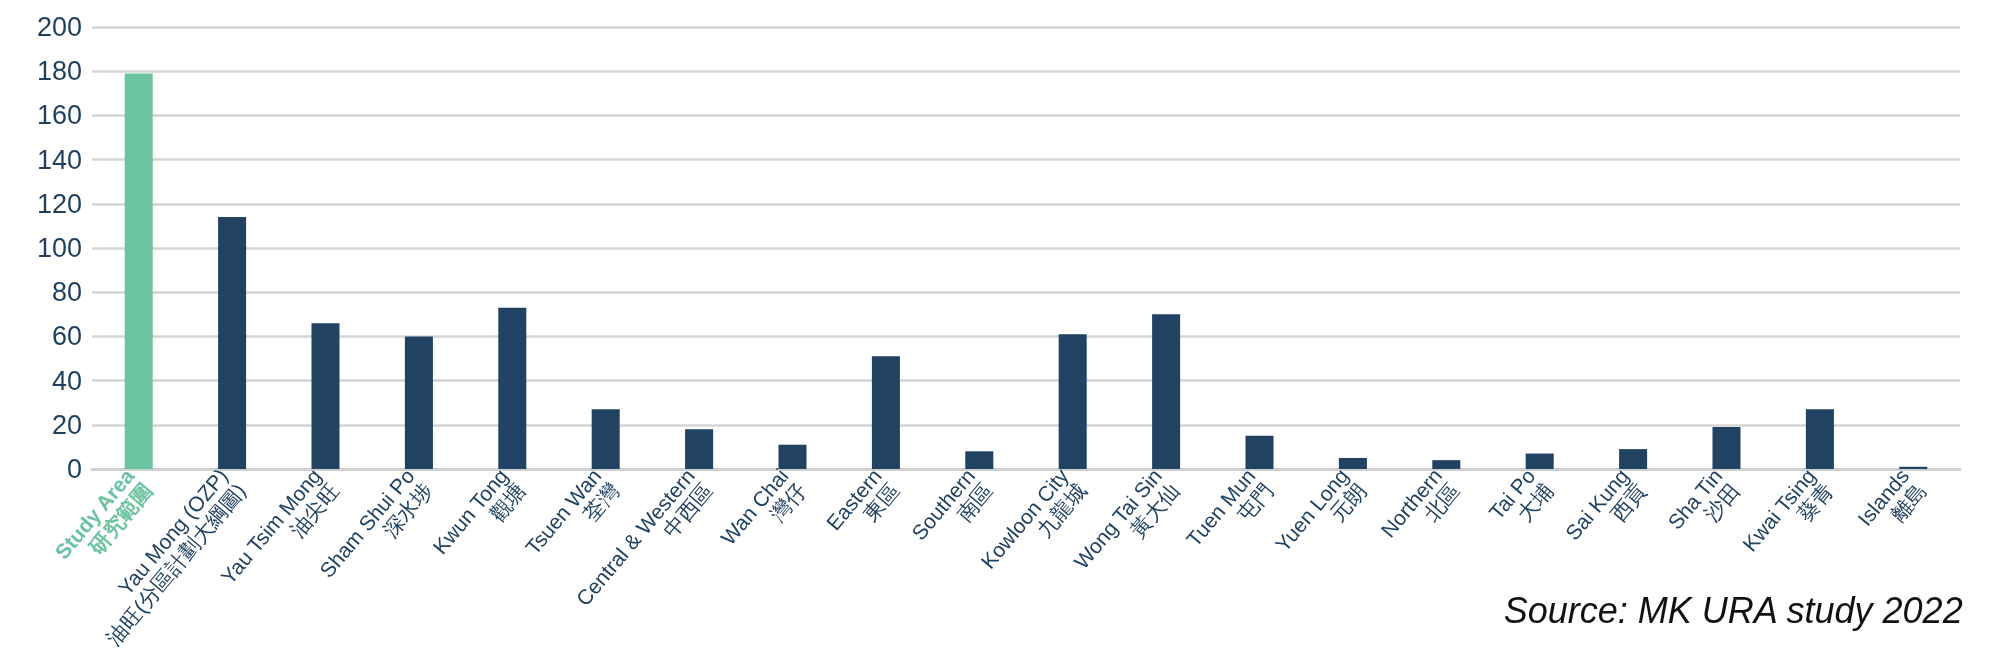 The width and height of the screenshot is (2000, 666). Describe the element at coordinates (59, 248) in the screenshot. I see `y-tick-label: 100` at that location.